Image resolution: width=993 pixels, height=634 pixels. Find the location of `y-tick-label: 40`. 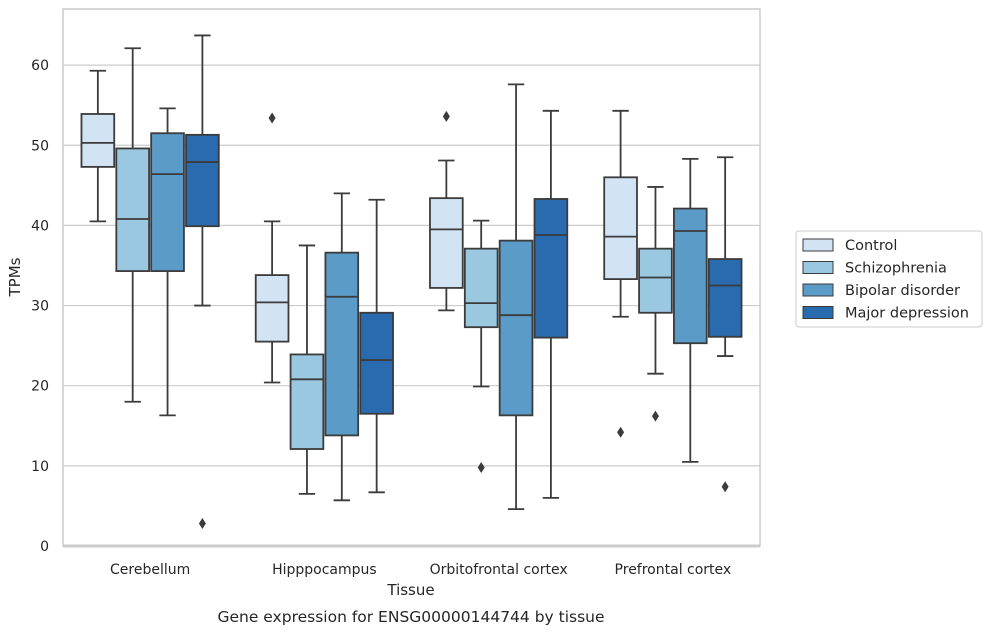

y-tick-label: 40 is located at coordinates (40, 226).